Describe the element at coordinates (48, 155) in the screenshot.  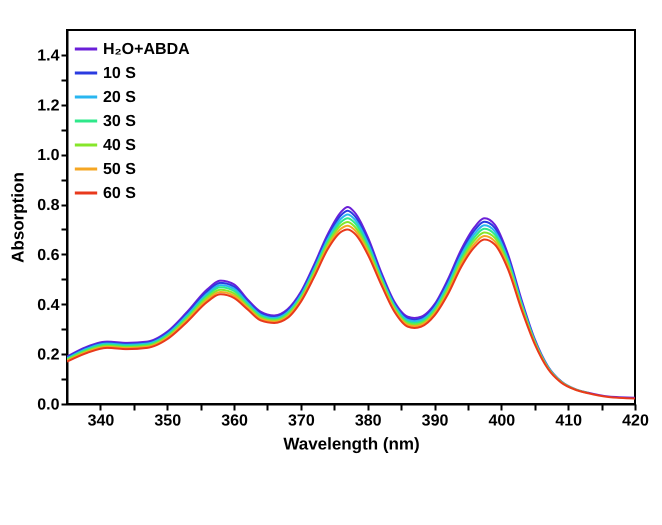
I see `y-tick-label: 1.0` at that location.